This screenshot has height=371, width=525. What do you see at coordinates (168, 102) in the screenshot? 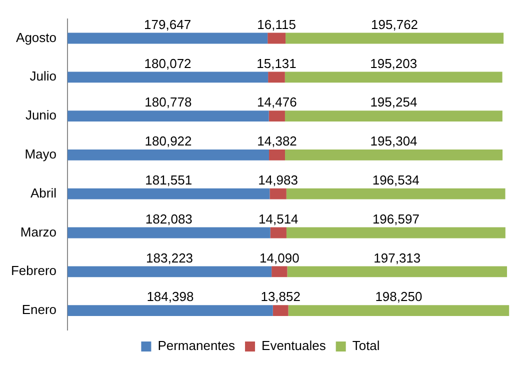
I see `data-label: 180,778` at bounding box center [168, 102].